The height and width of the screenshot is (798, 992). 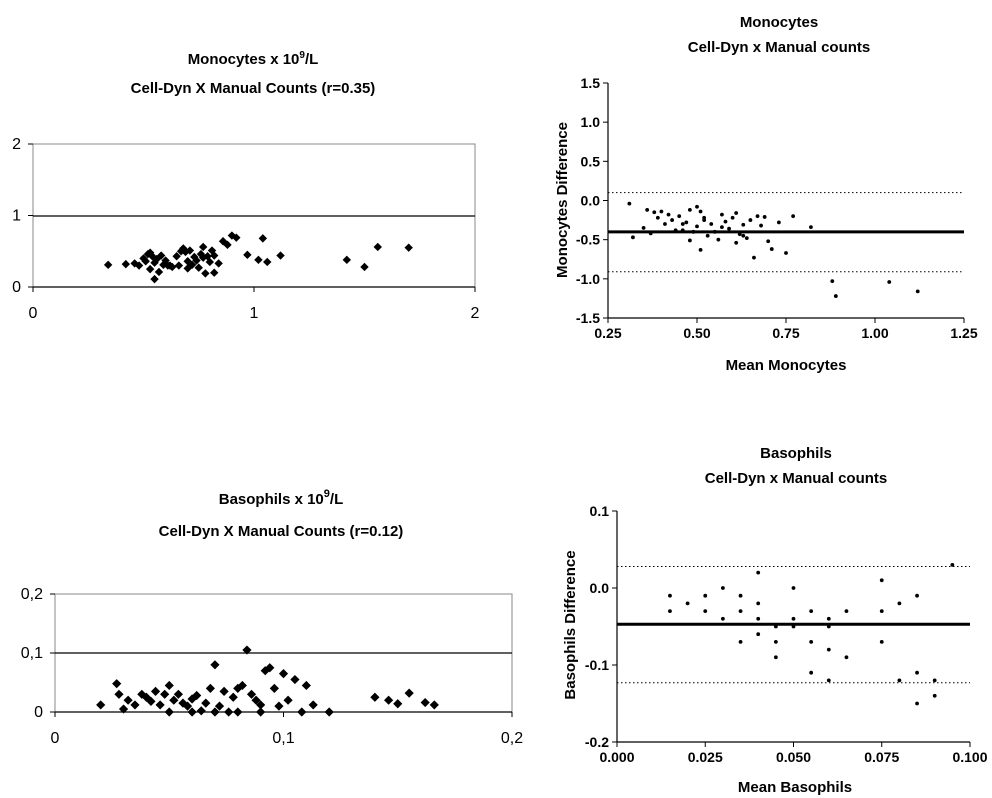 What do you see at coordinates (591, 83) in the screenshot?
I see `monocytes-ba-y-tick-label: 1.5` at bounding box center [591, 83].